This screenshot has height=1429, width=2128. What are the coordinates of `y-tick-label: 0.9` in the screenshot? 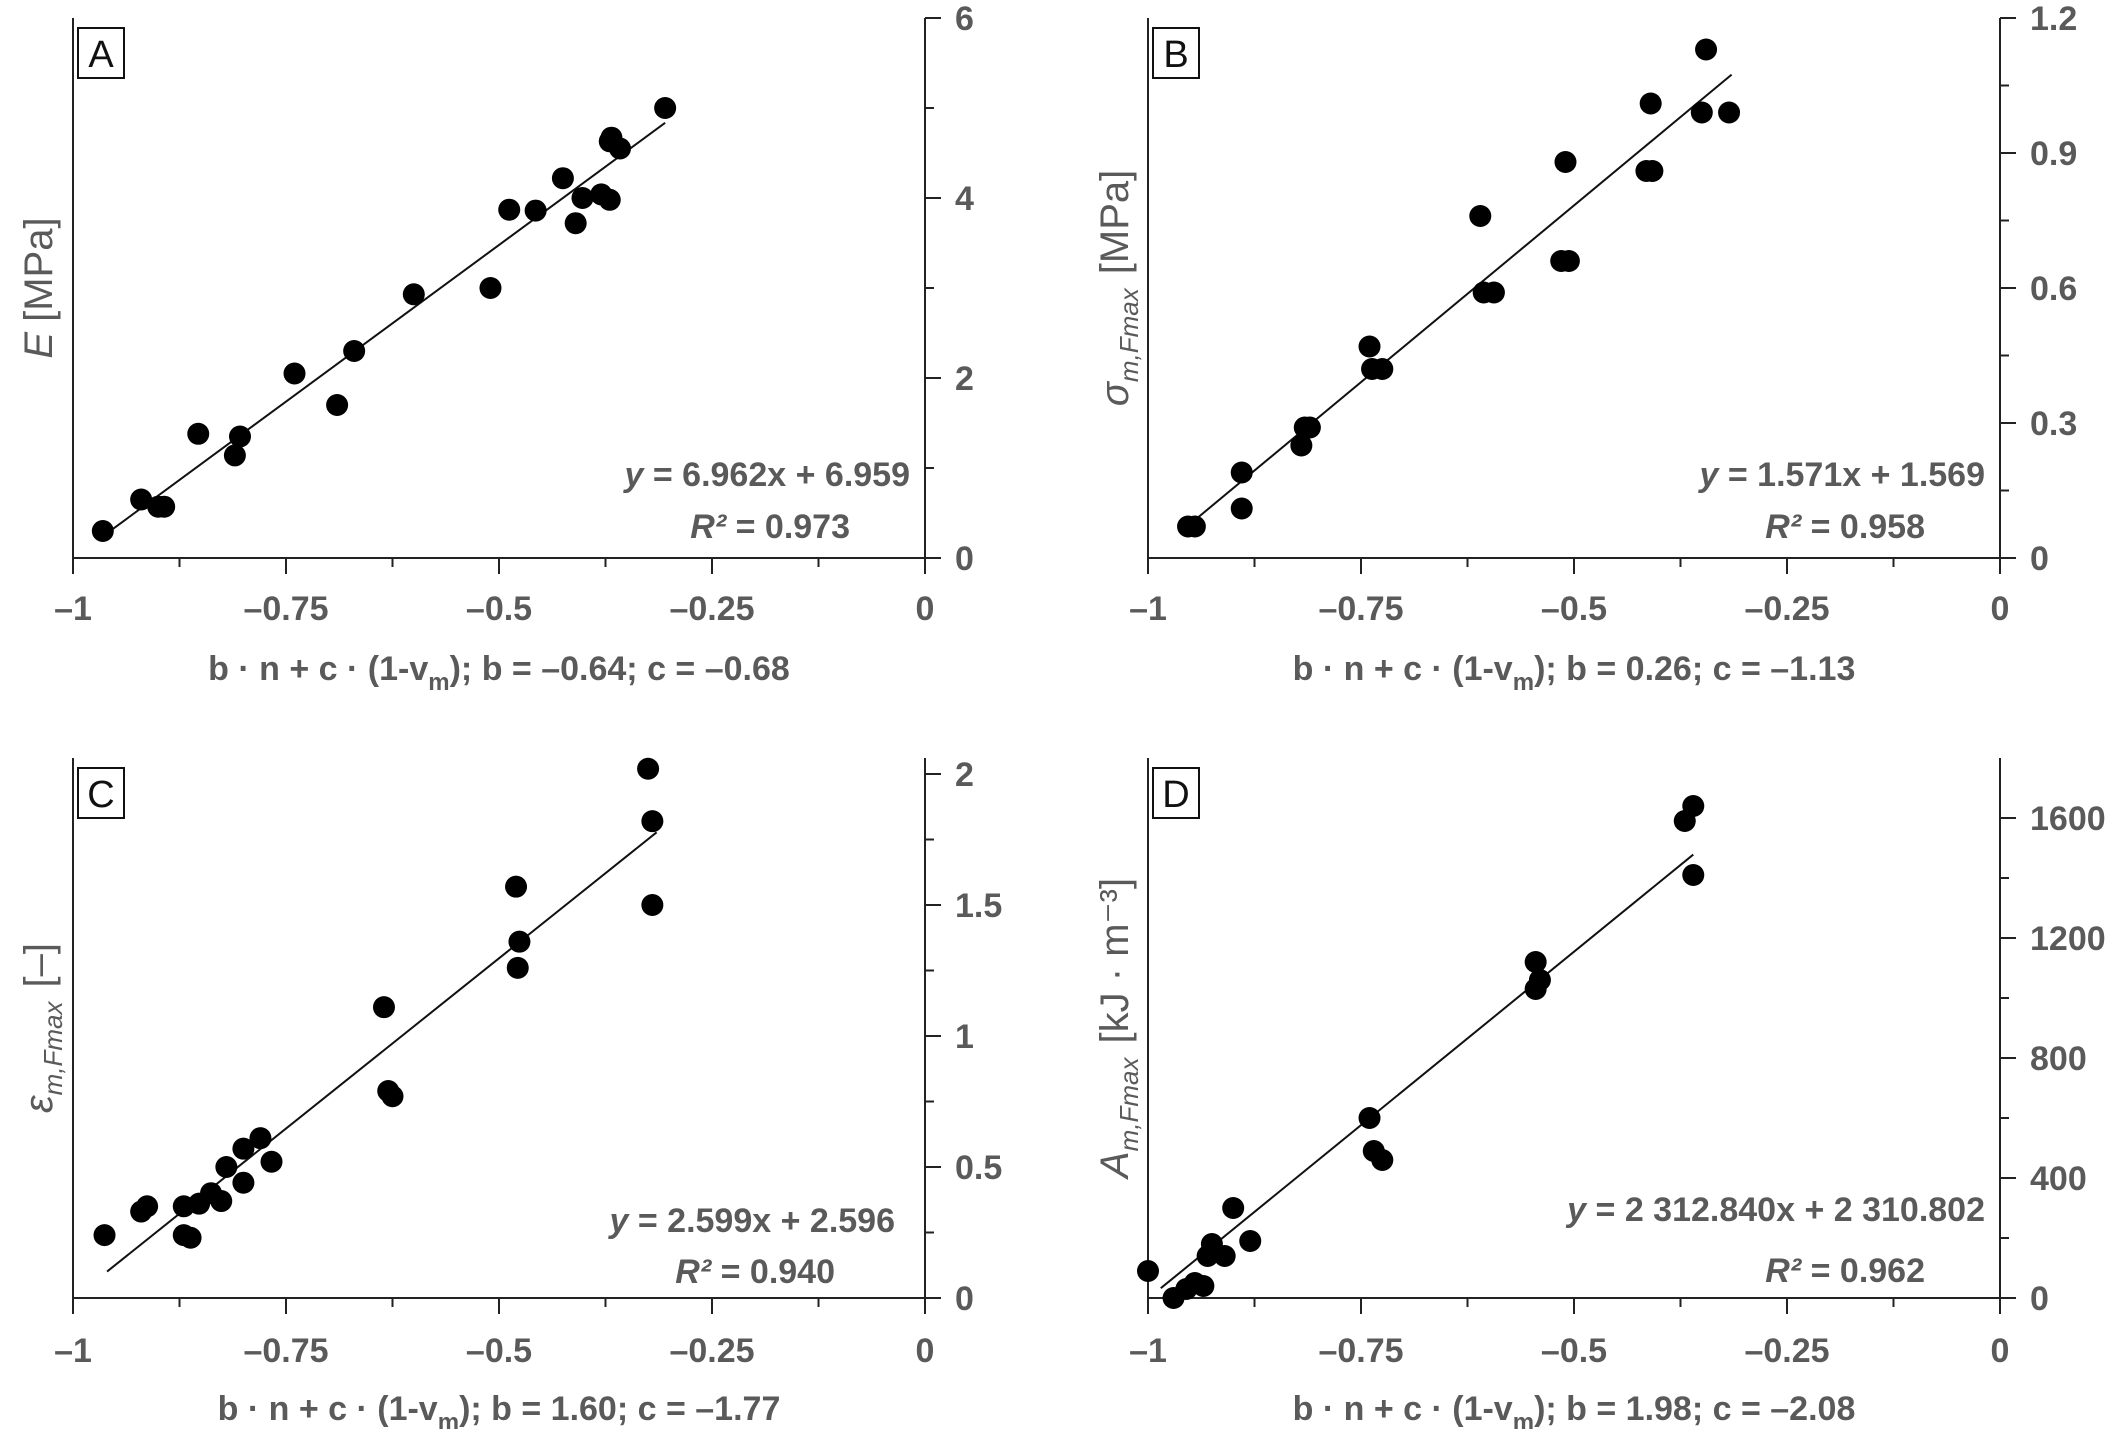 It's located at (2053, 154).